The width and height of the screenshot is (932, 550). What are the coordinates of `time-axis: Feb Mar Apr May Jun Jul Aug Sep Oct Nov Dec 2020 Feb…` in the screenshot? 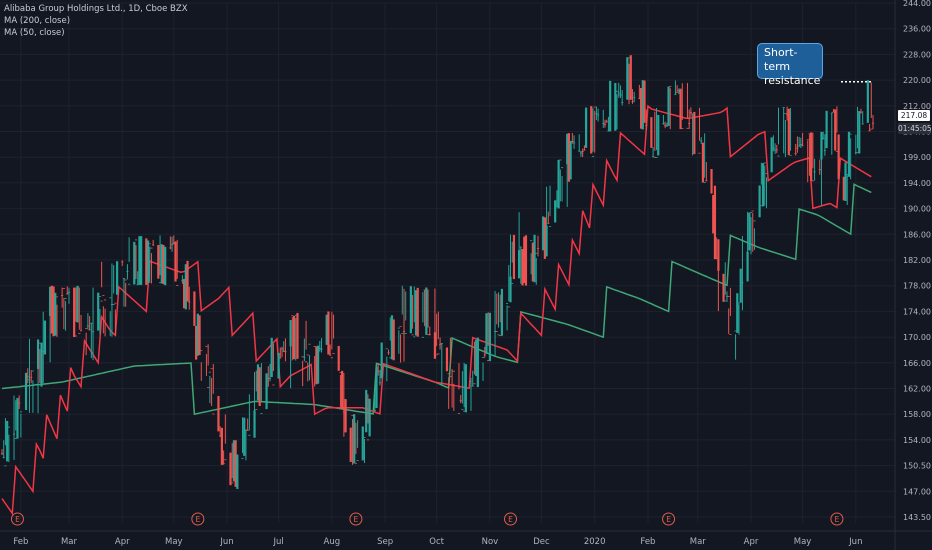 It's located at (466, 538).